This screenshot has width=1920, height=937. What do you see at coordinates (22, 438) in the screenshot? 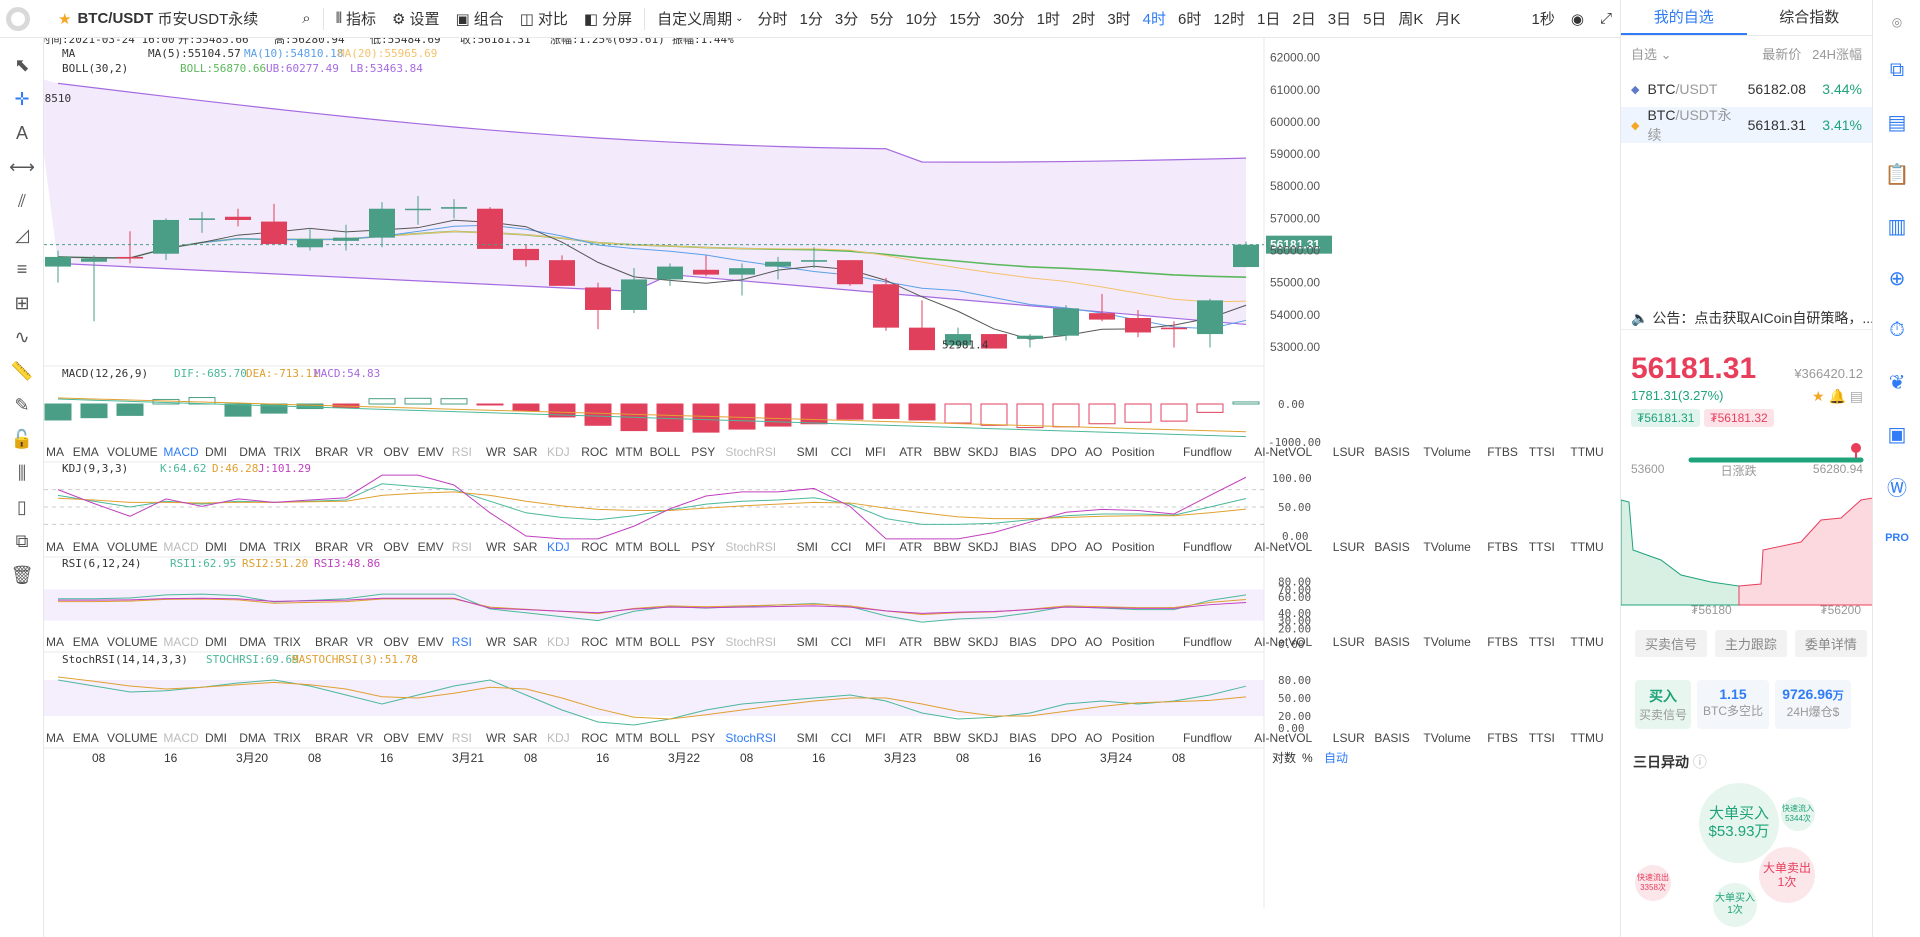
I see `lock-icon: 🔓` at bounding box center [22, 438].